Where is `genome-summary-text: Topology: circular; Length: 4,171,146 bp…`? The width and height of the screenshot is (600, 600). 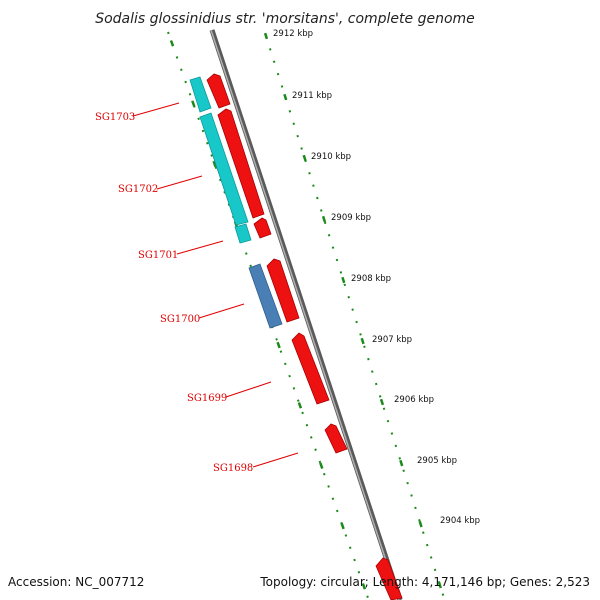
genome-summary-text: Topology: circular; Length: 4,171,146 bp… is located at coordinates (424, 582).